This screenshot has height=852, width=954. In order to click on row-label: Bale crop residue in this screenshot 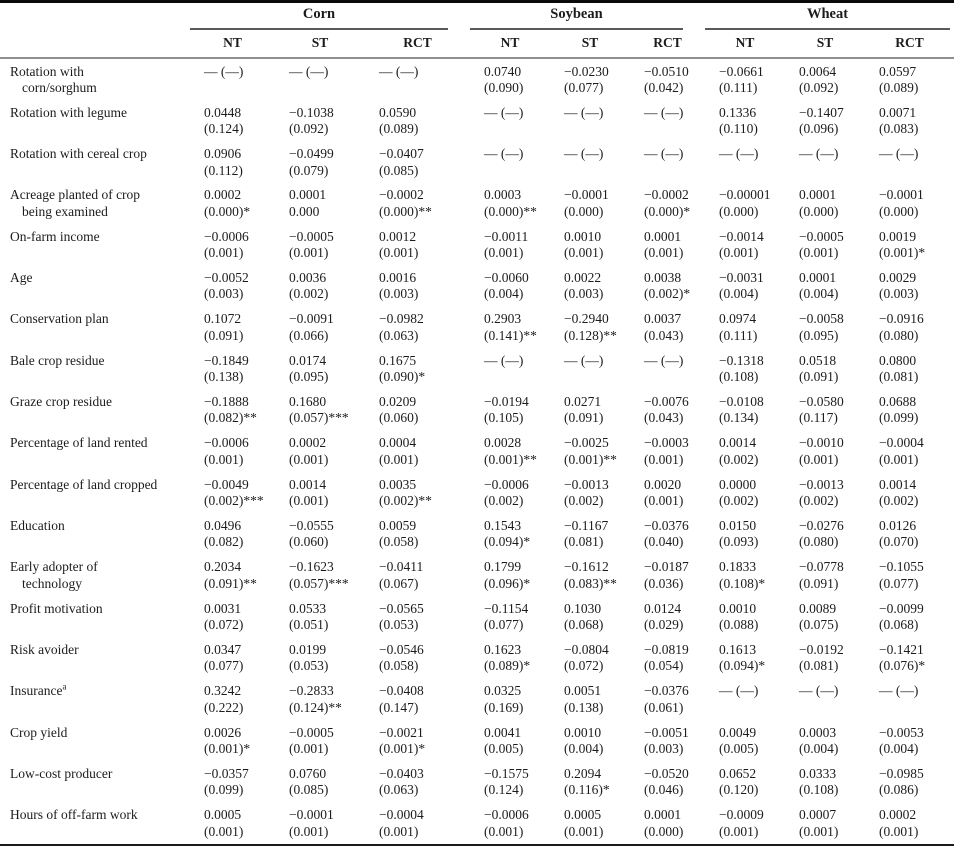, I will do `click(95, 368)`.